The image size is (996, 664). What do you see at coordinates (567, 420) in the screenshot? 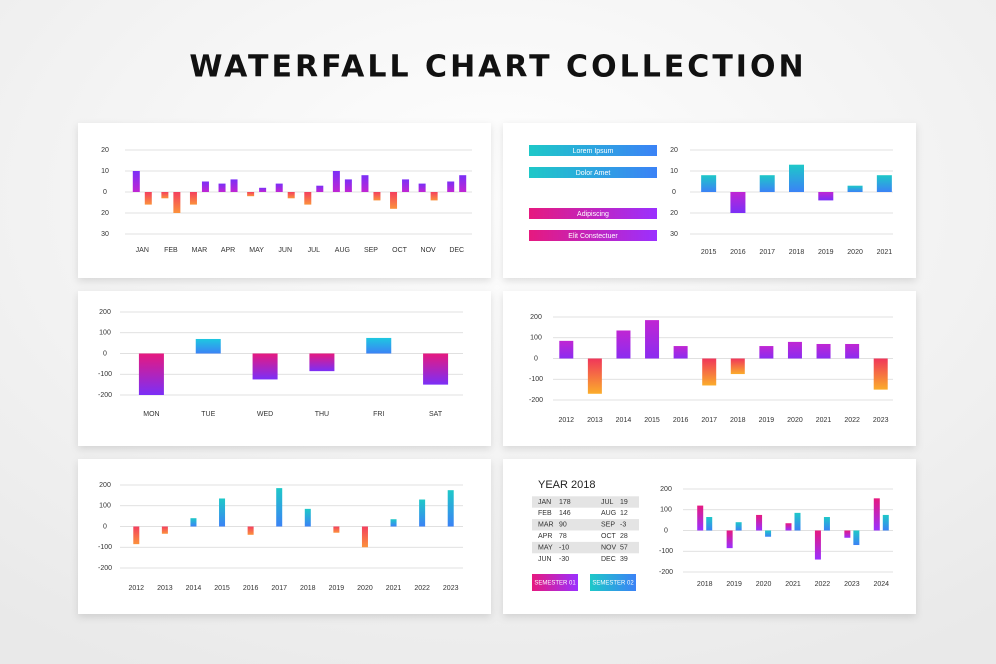
I see `x-tick-label: 2012` at bounding box center [567, 420].